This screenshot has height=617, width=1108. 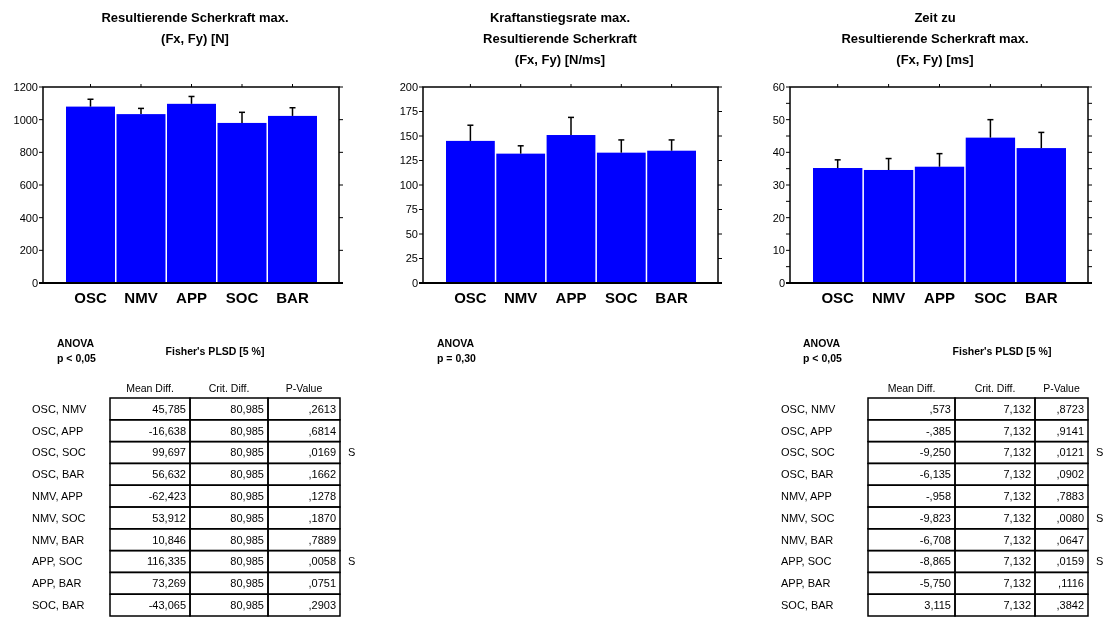 I want to click on y-tick-label: 20, so click(x=778, y=217).